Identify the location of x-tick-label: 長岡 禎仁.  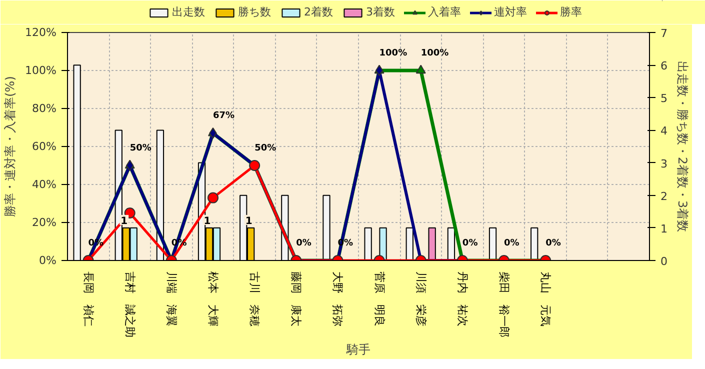
(88, 299).